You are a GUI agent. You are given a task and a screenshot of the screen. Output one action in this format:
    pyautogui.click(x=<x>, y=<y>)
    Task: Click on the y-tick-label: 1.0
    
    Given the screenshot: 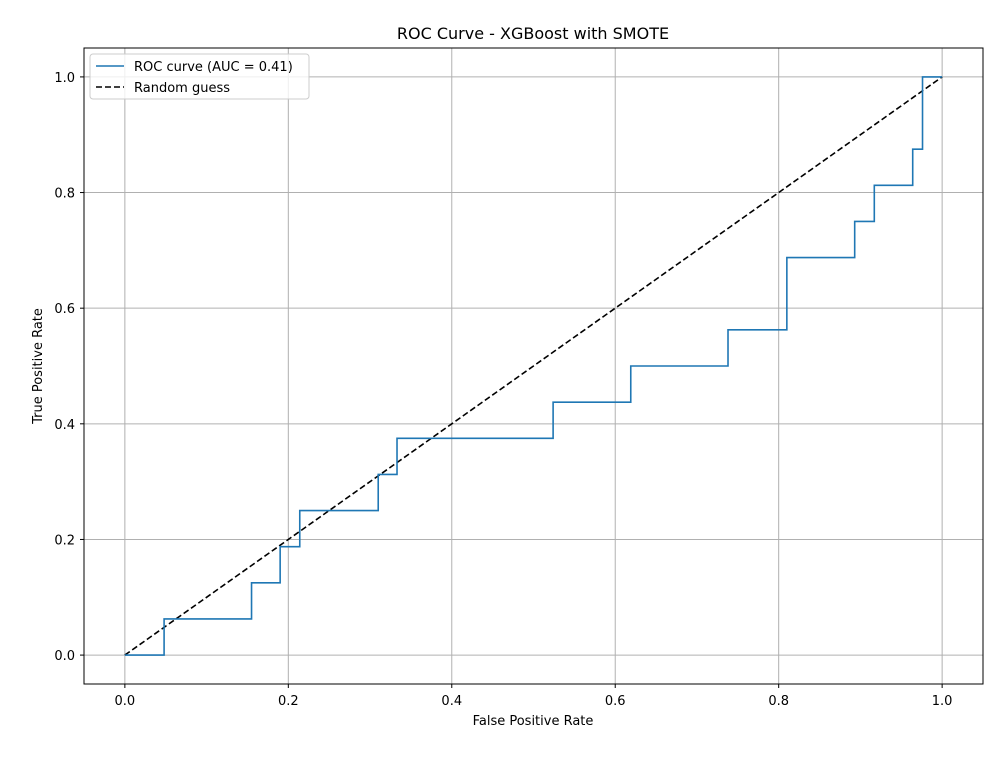 What is the action you would take?
    pyautogui.click(x=64, y=78)
    